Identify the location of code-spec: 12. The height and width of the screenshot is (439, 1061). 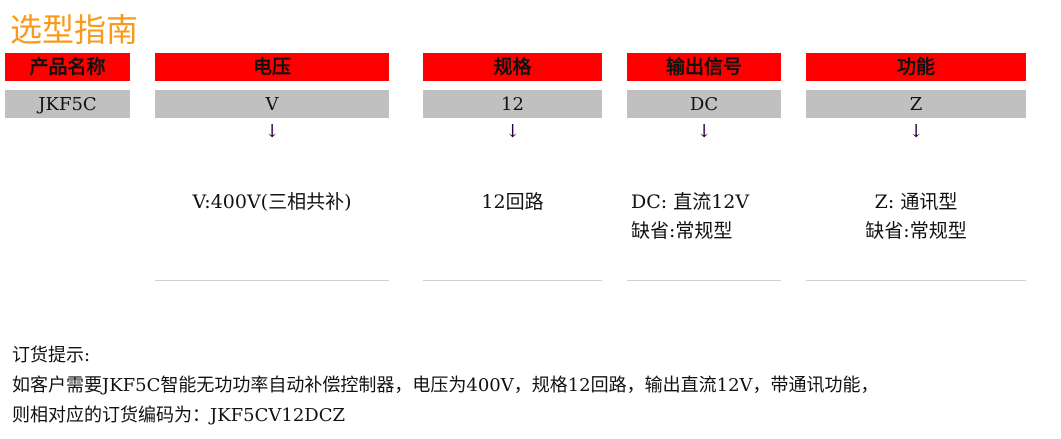
(512, 104).